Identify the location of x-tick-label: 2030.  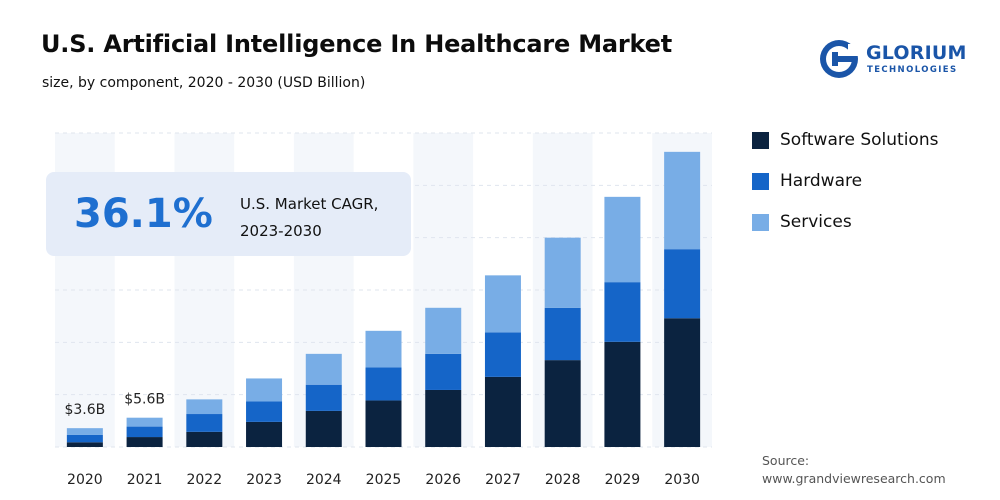
(682, 480).